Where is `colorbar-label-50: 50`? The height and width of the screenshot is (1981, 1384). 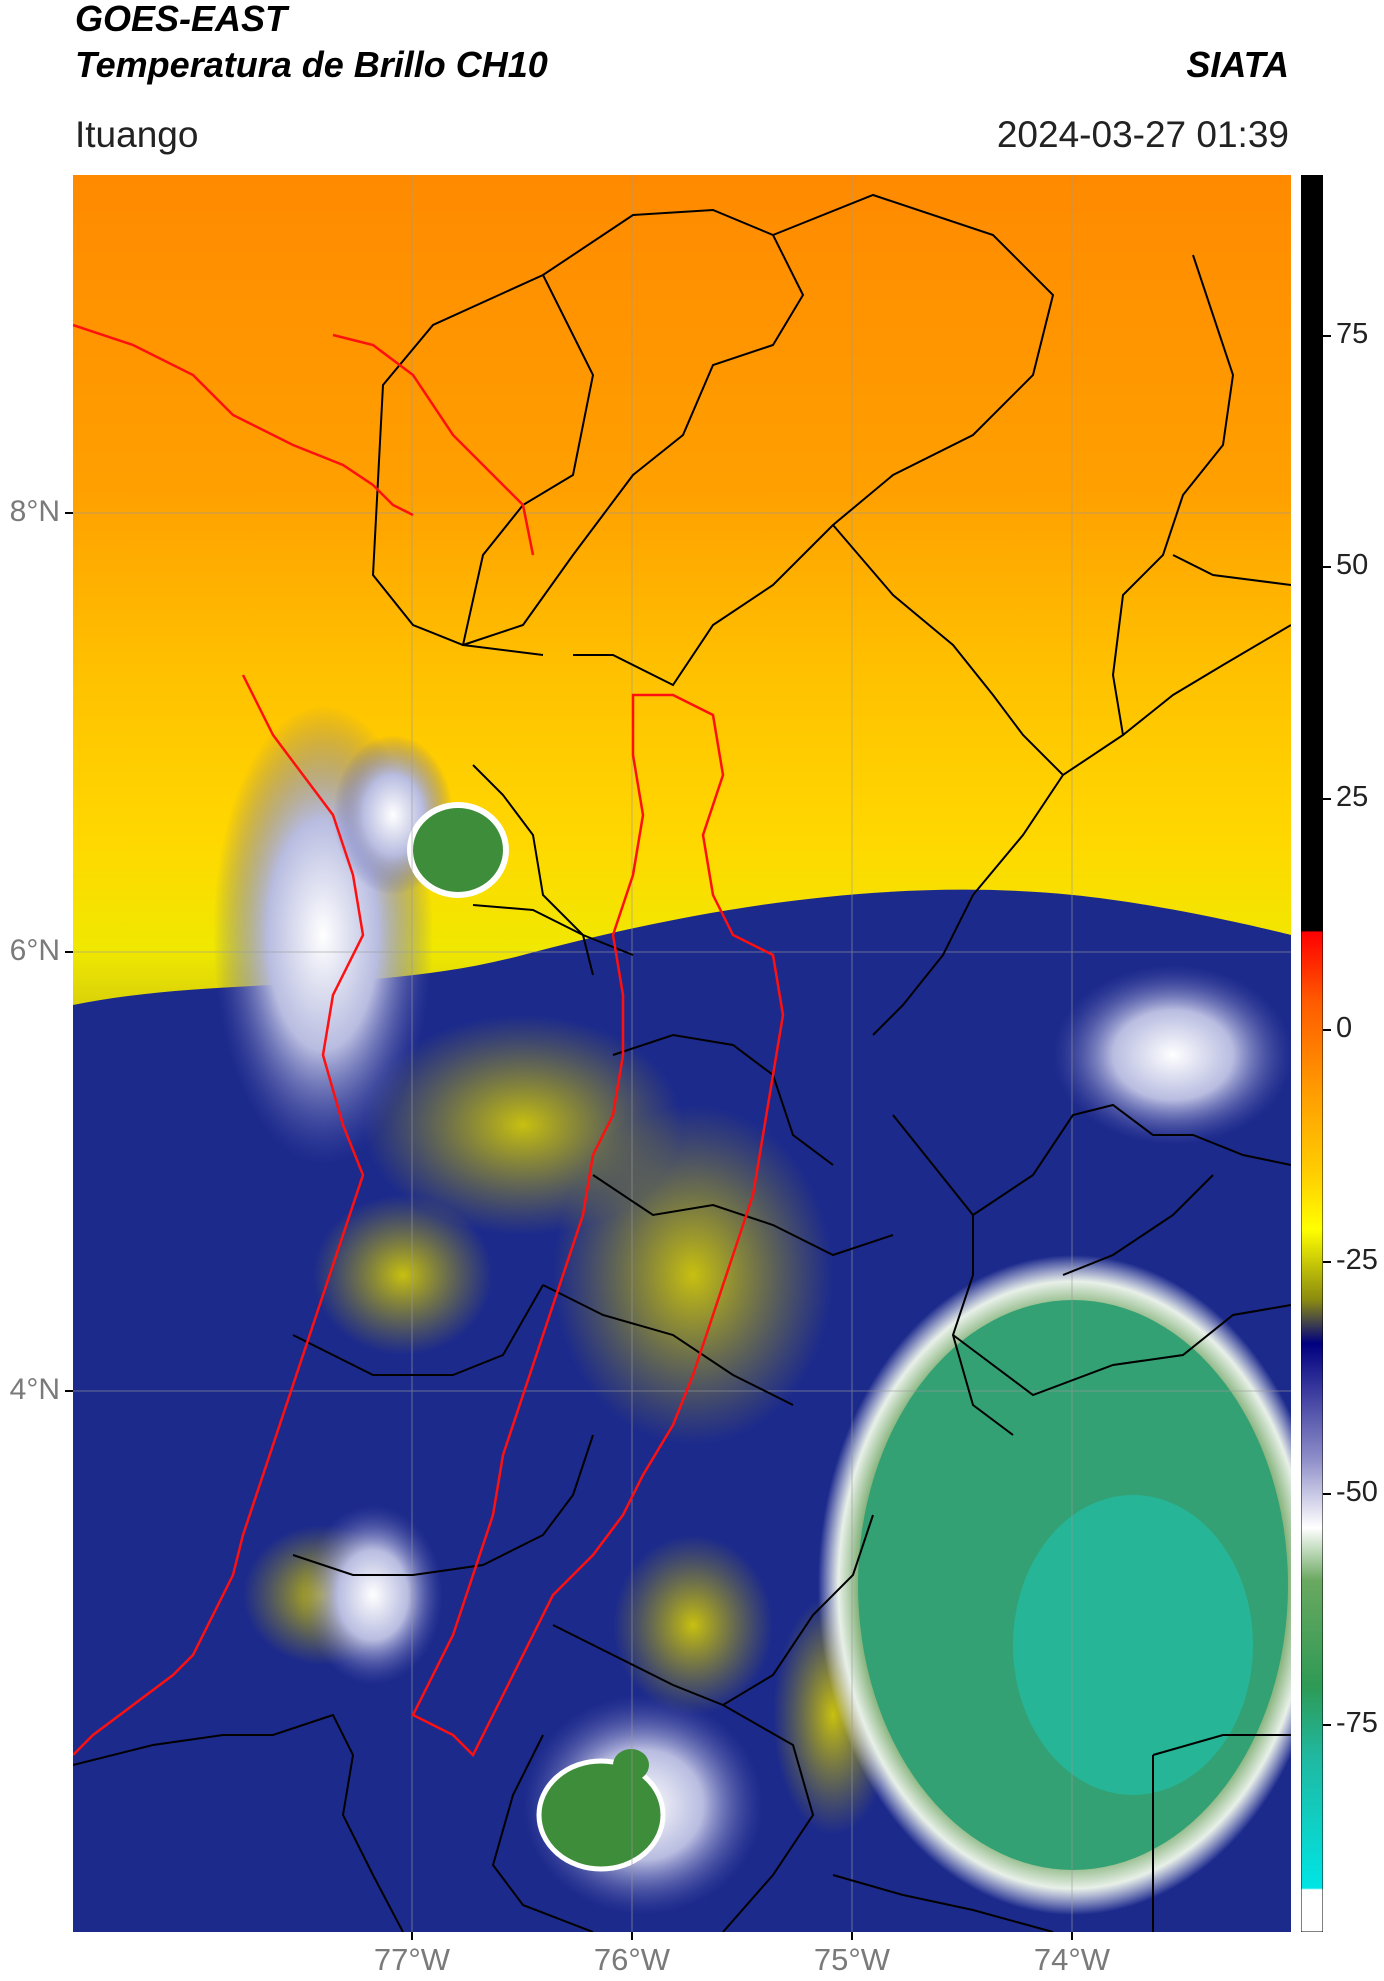 colorbar-label-50: 50 is located at coordinates (1352, 565).